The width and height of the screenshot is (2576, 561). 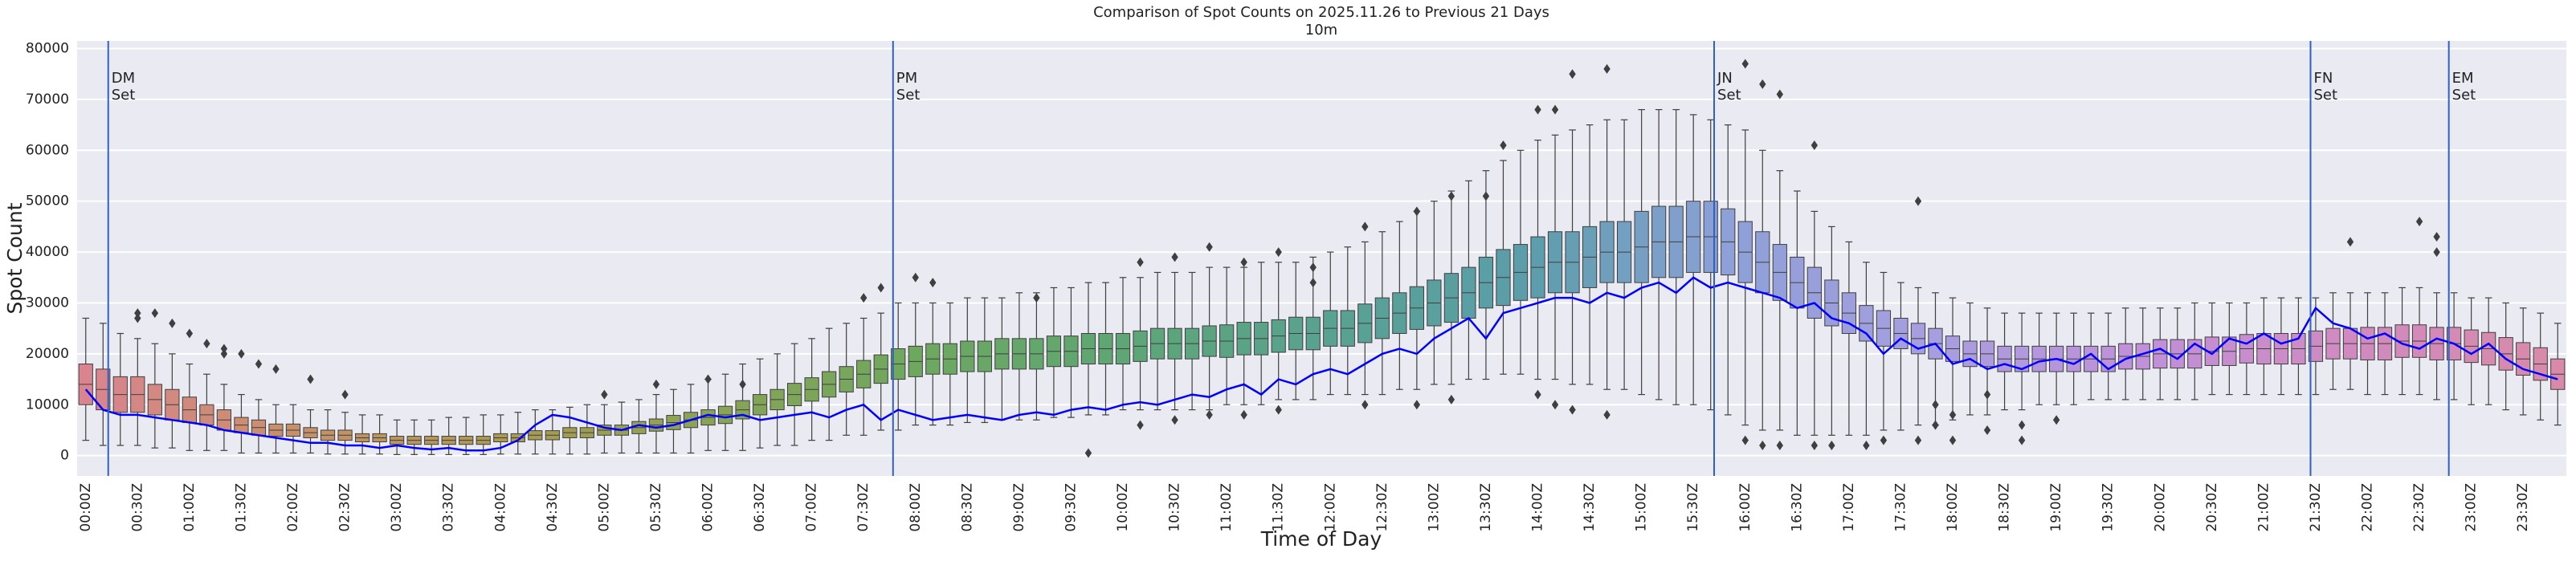 I want to click on x-tick-label: 06:00Z, so click(x=708, y=508).